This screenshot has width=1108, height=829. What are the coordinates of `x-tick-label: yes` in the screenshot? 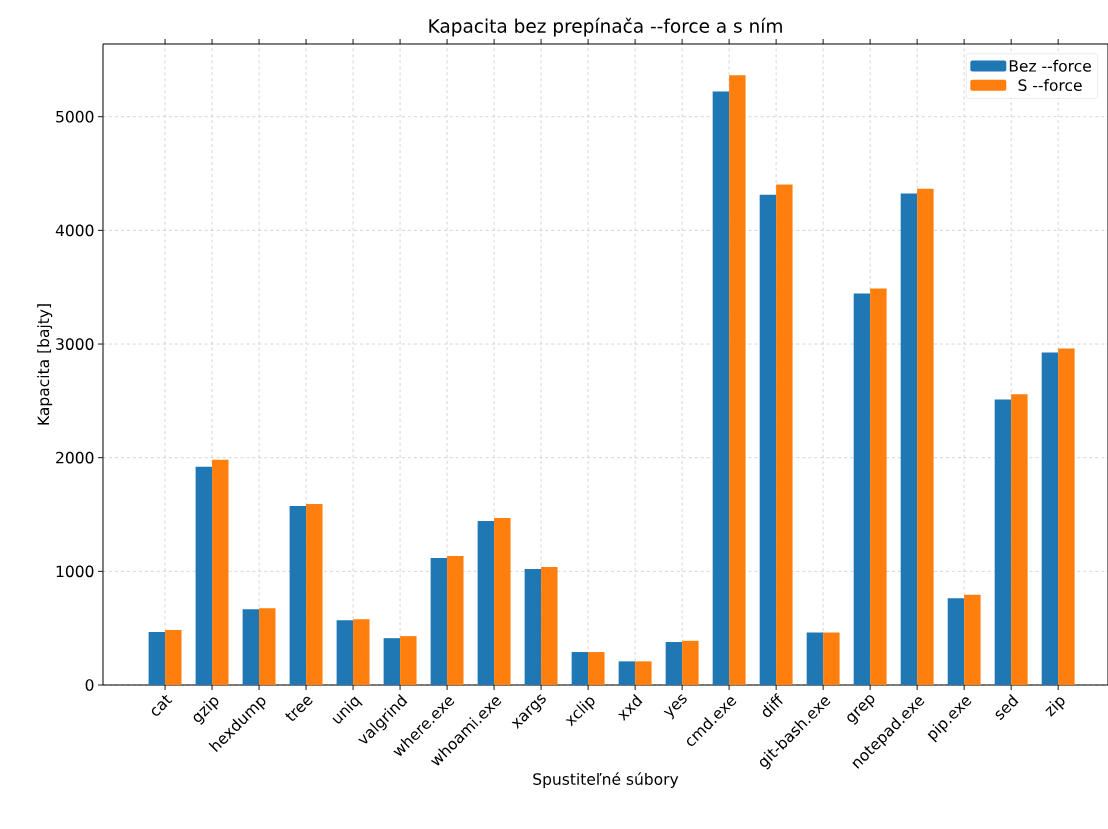 It's located at (675, 707).